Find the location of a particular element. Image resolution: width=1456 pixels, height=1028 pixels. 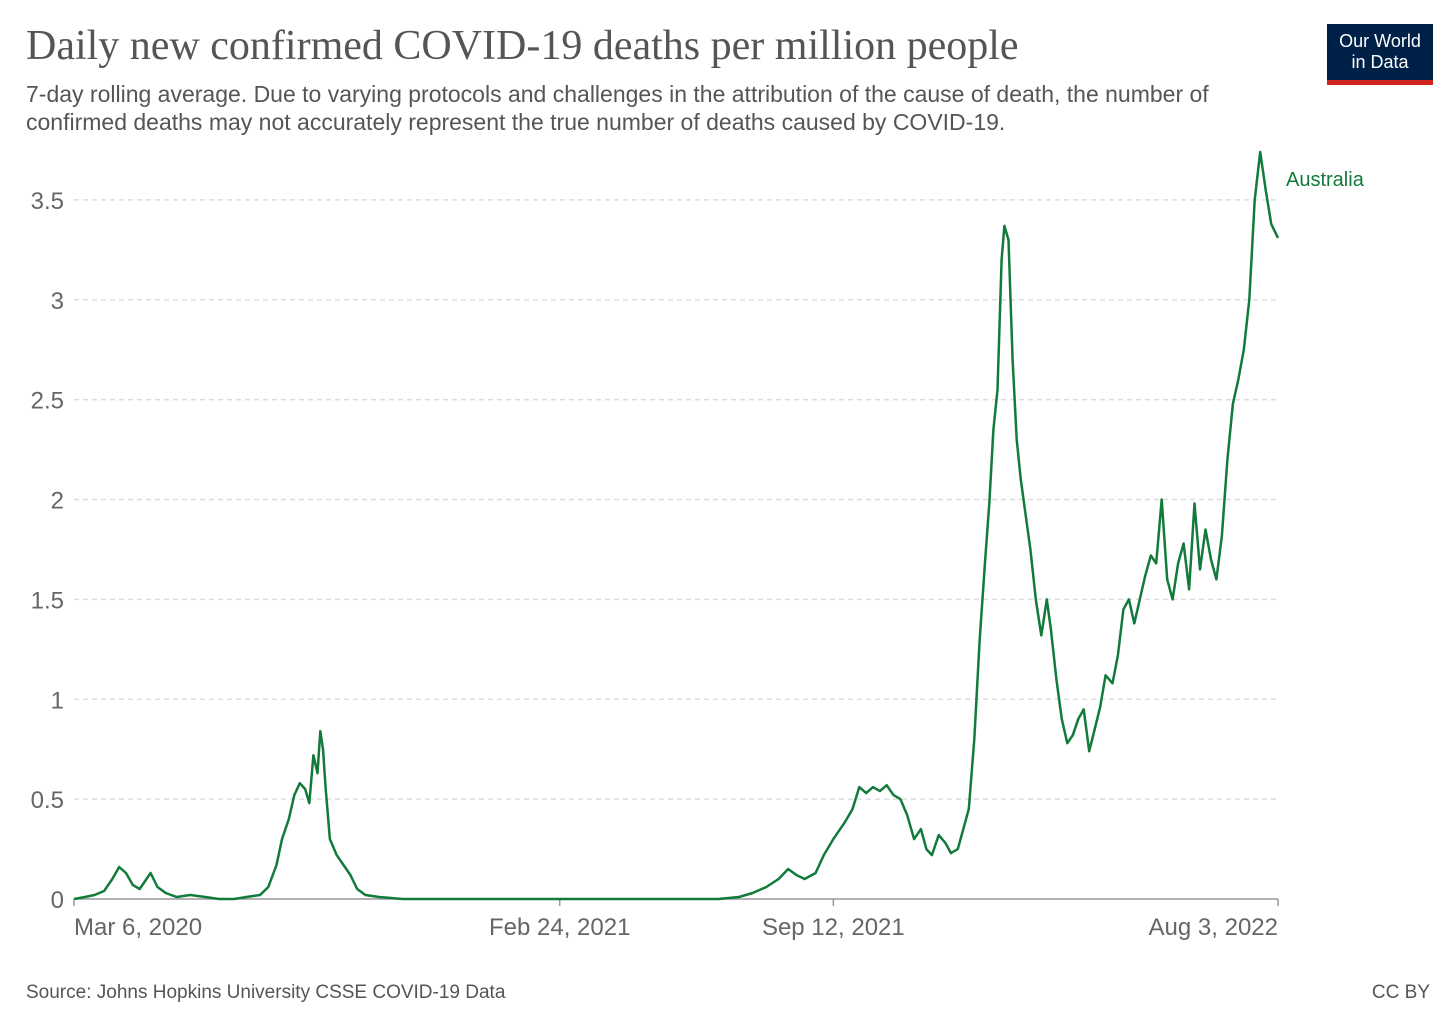

x-tick-label: Feb 24, 2021 is located at coordinates (559, 927).